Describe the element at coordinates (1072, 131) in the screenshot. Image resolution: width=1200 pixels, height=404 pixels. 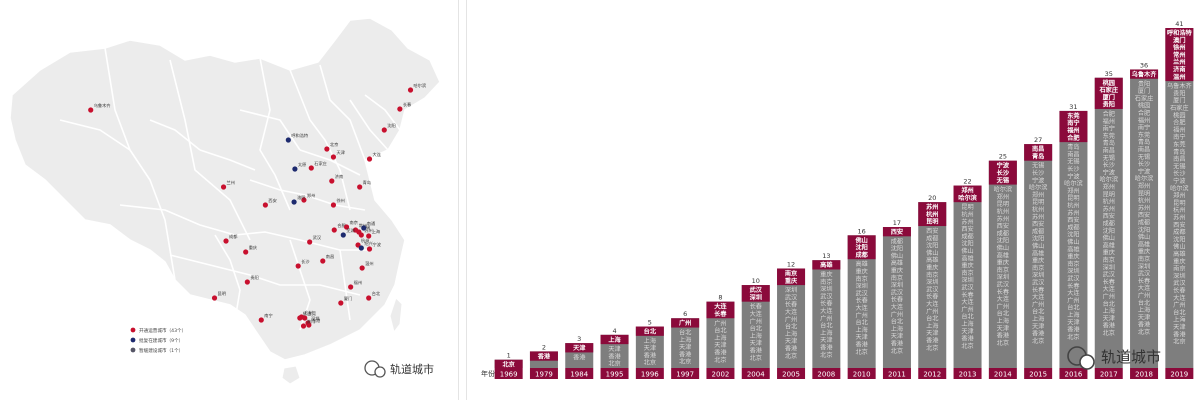
I see `new-city-label: 福州` at that location.